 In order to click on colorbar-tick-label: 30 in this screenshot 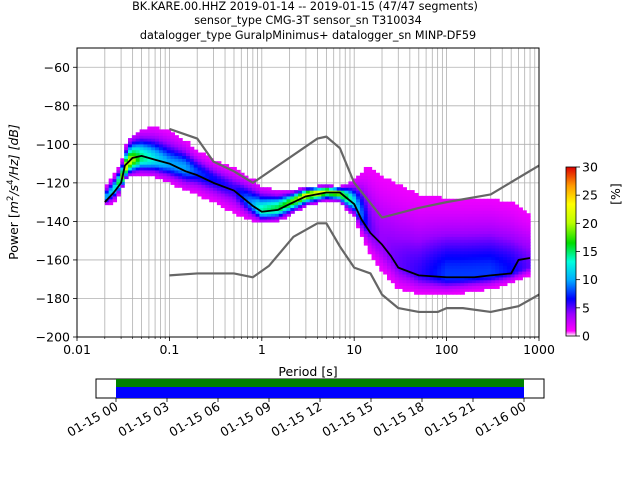, I will do `click(590, 167)`.